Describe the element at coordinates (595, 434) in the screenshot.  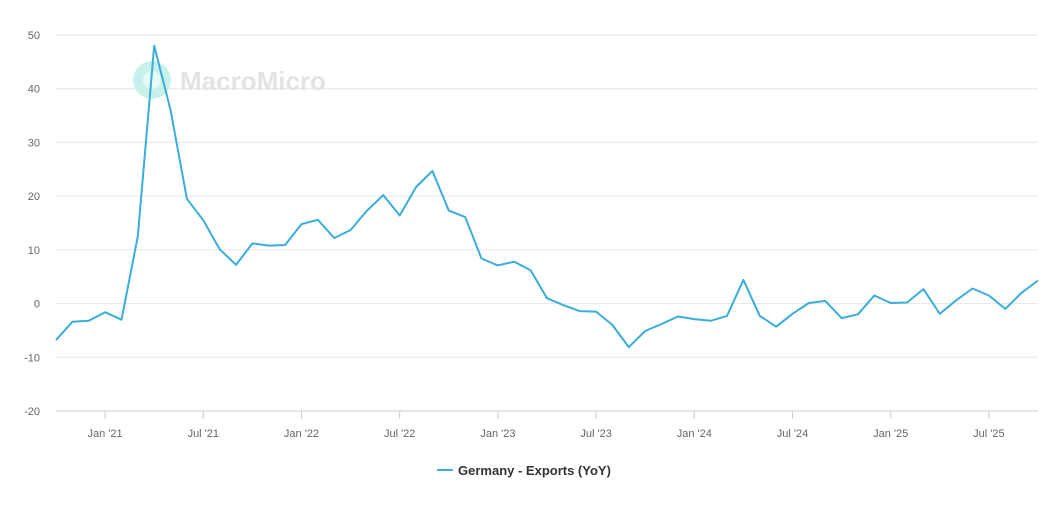
I see `x-tick-label: Jul '23` at that location.